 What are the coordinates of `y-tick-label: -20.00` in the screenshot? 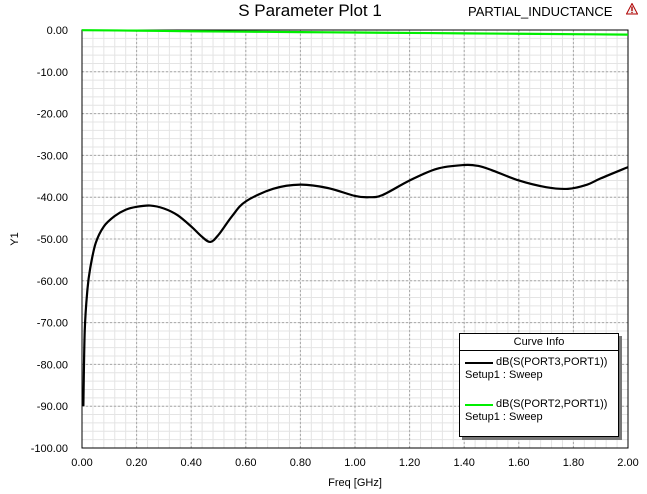 It's located at (52, 115).